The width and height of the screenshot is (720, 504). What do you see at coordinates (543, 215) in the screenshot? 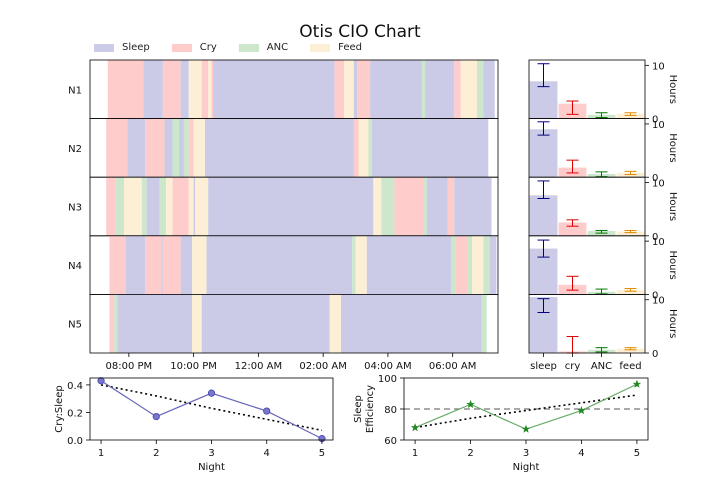
I see `bar-3-sleep` at bounding box center [543, 215].